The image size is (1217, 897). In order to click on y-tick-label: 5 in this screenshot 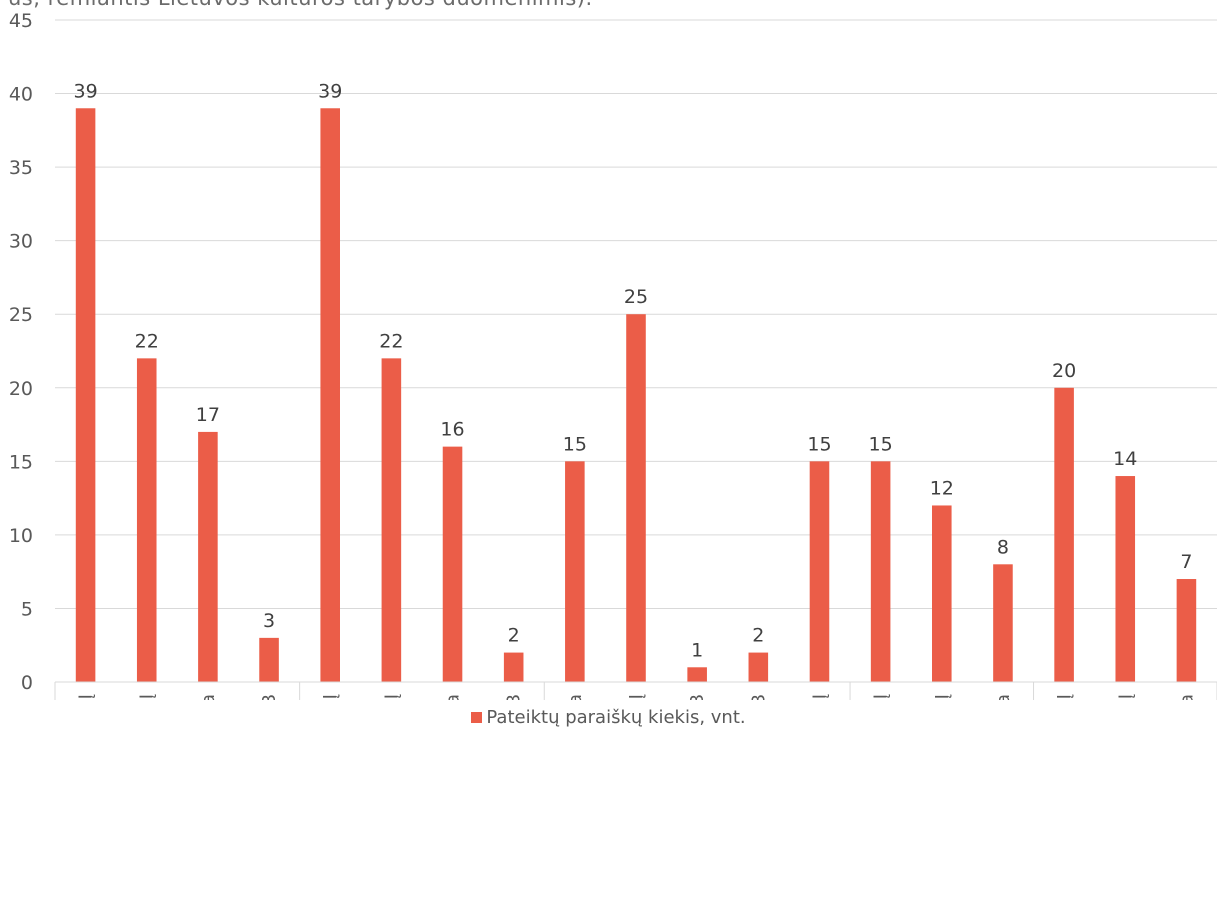, I will do `click(27, 609)`.